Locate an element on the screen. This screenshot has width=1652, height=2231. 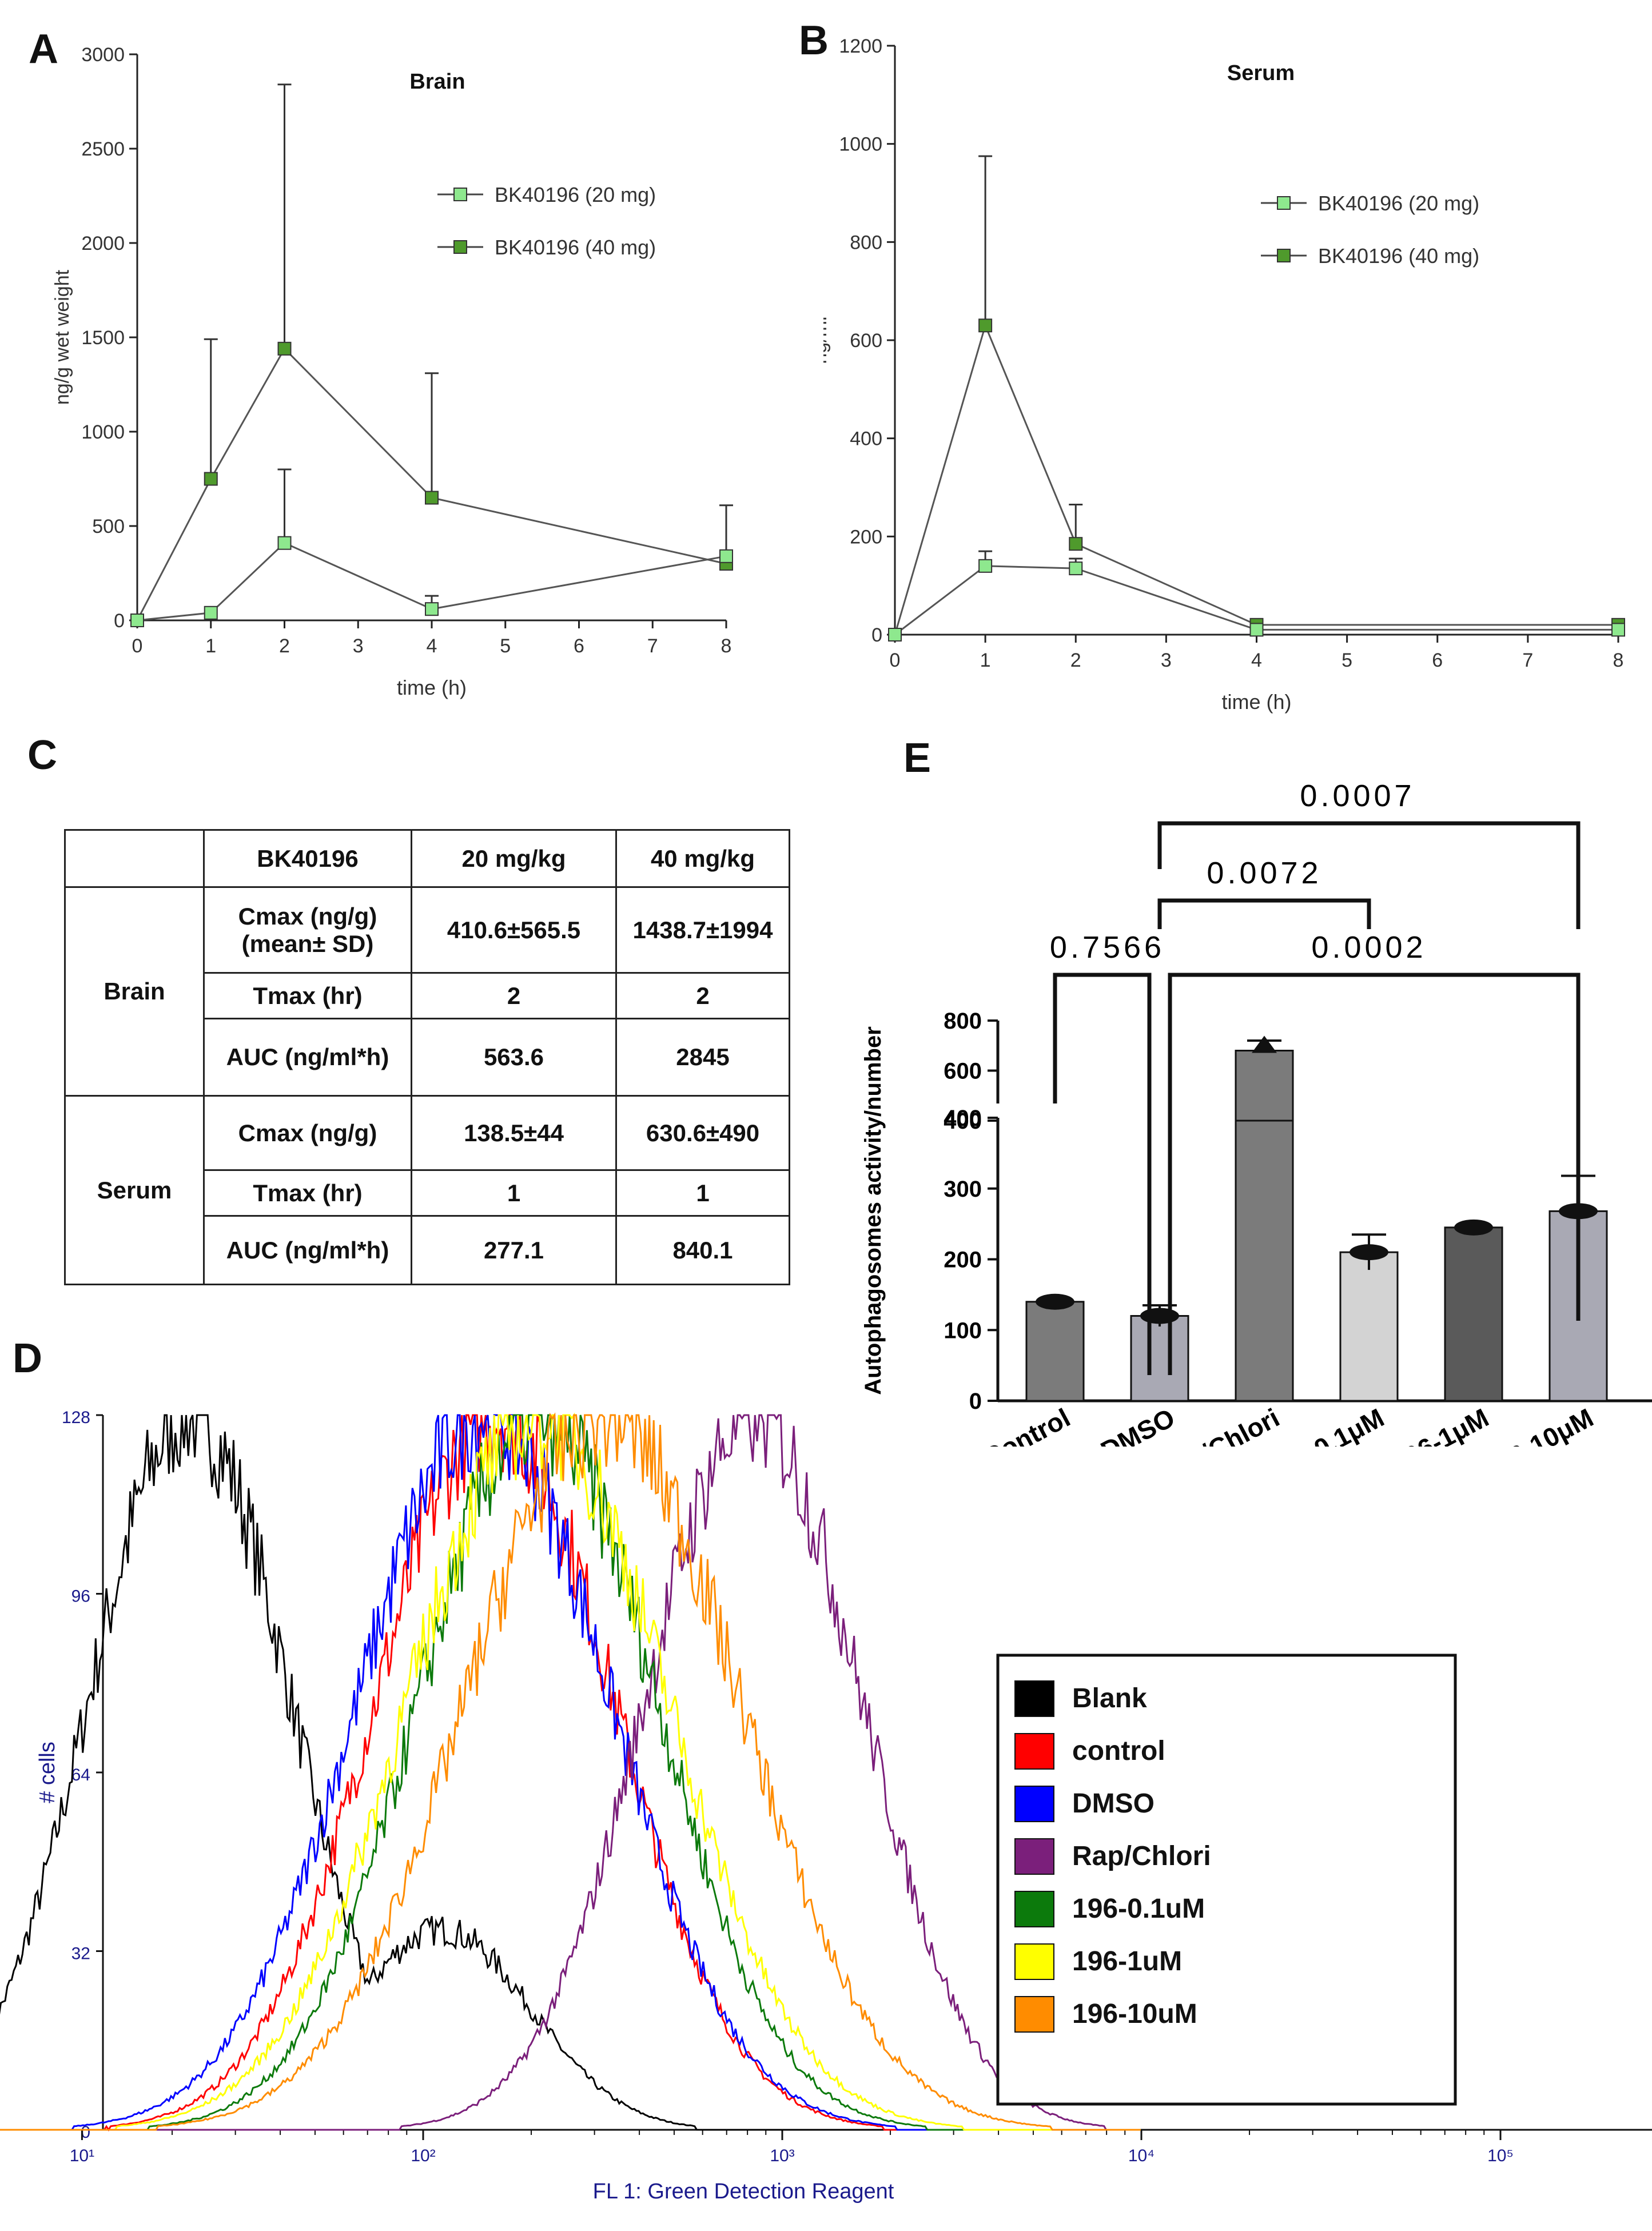
x-tick-label: 10⁵ is located at coordinates (1500, 2155).